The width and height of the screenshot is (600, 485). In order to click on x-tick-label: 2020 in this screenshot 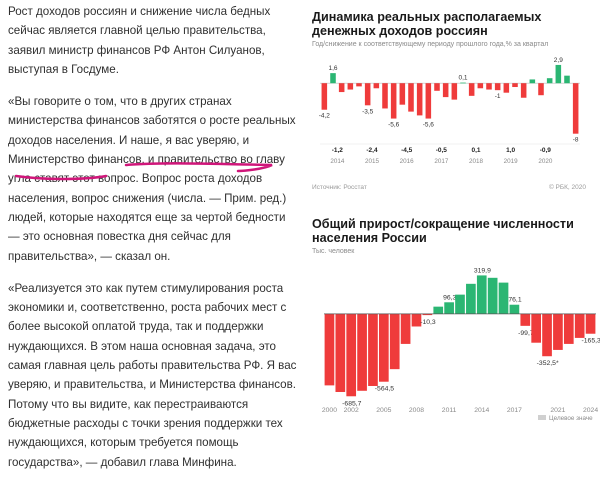, I will do `click(545, 161)`.